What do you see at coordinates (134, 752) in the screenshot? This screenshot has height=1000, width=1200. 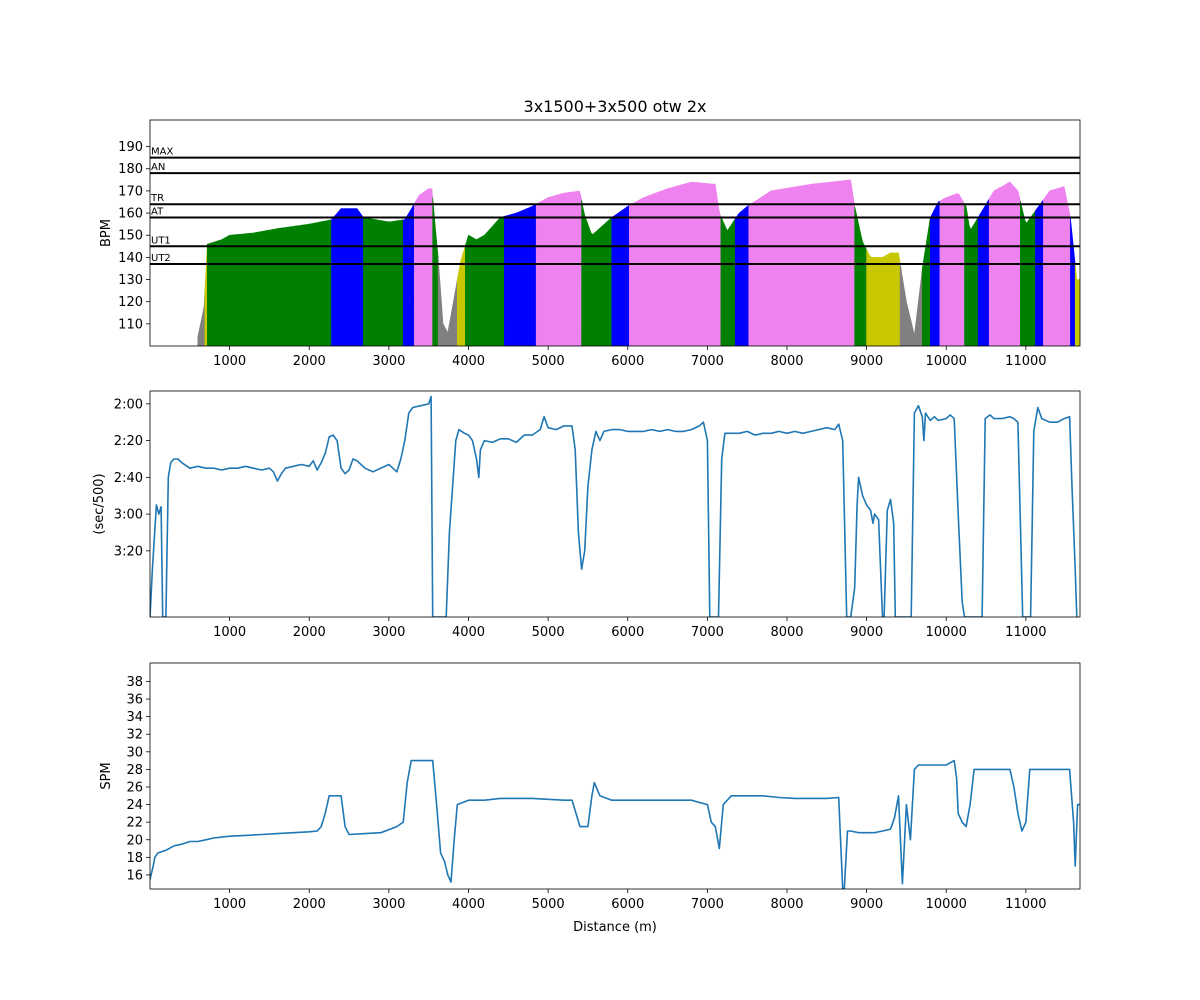 I see `y-tick-label: 30` at bounding box center [134, 752].